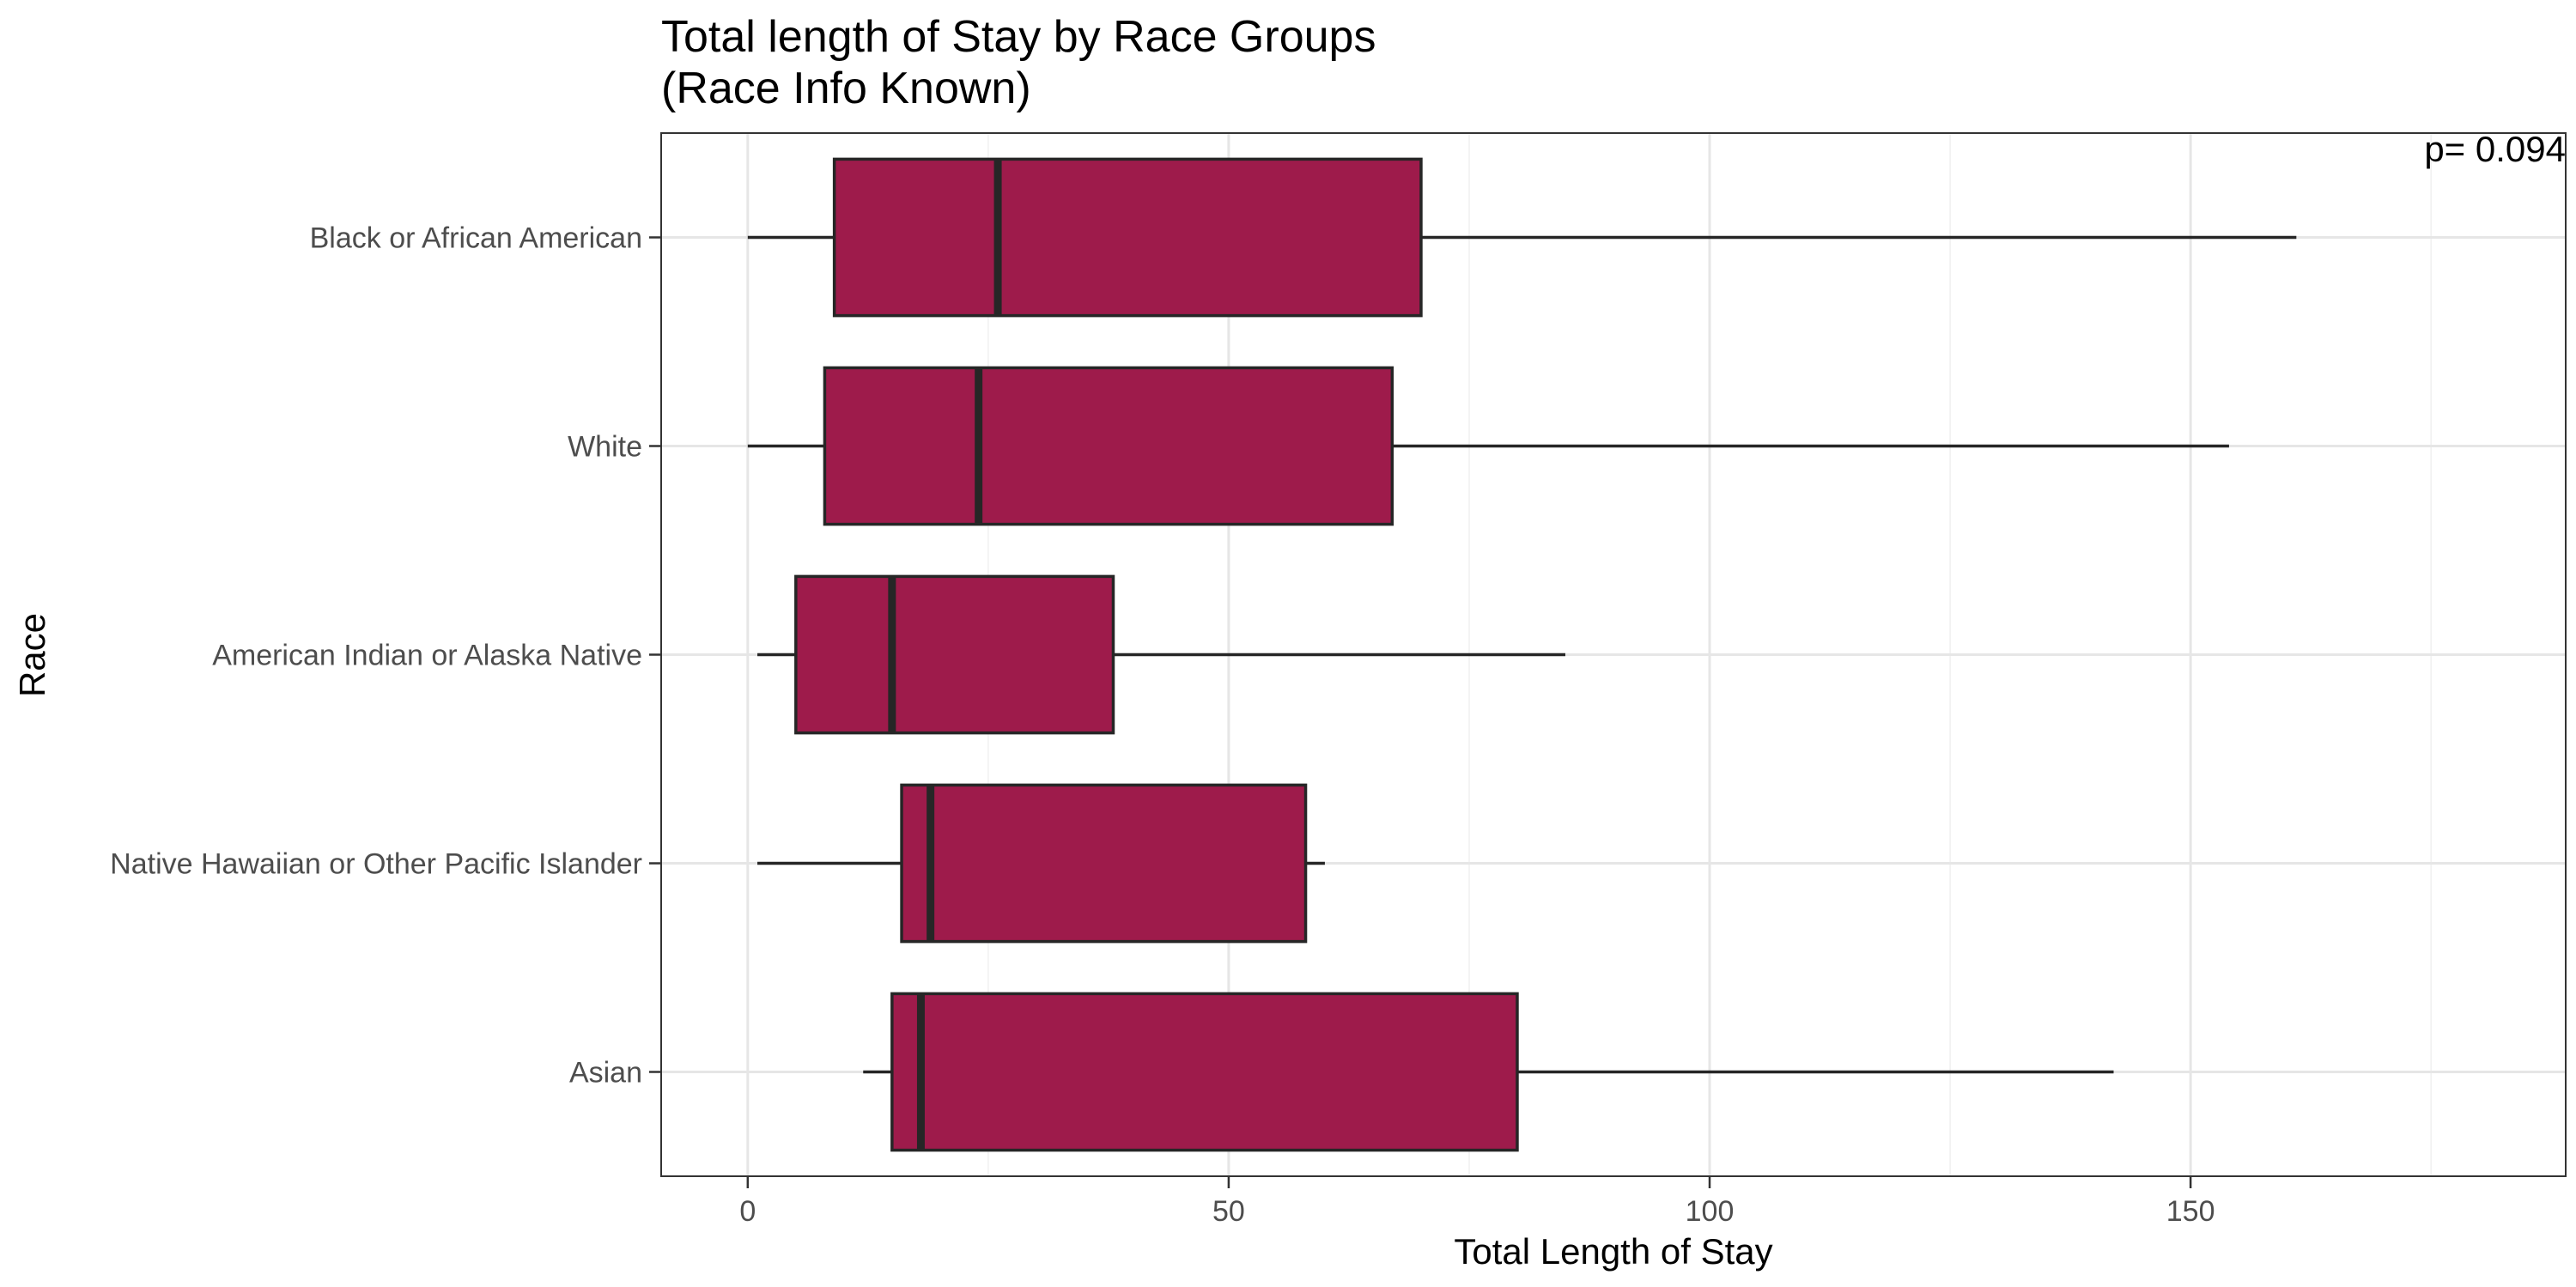 The width and height of the screenshot is (2576, 1287). Describe the element at coordinates (1228, 1211) in the screenshot. I see `x-tick-label: 50` at that location.